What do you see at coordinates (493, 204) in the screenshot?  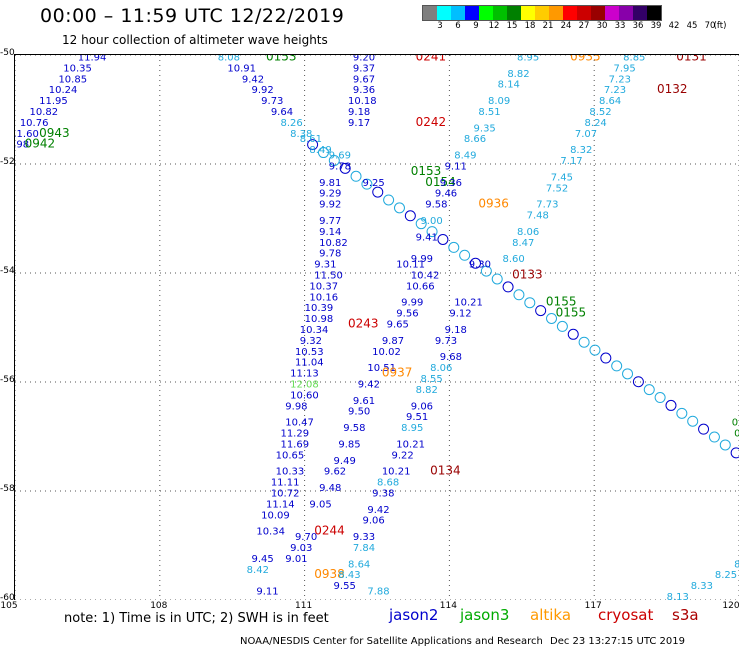 I see `pass-time-label: 0936` at bounding box center [493, 204].